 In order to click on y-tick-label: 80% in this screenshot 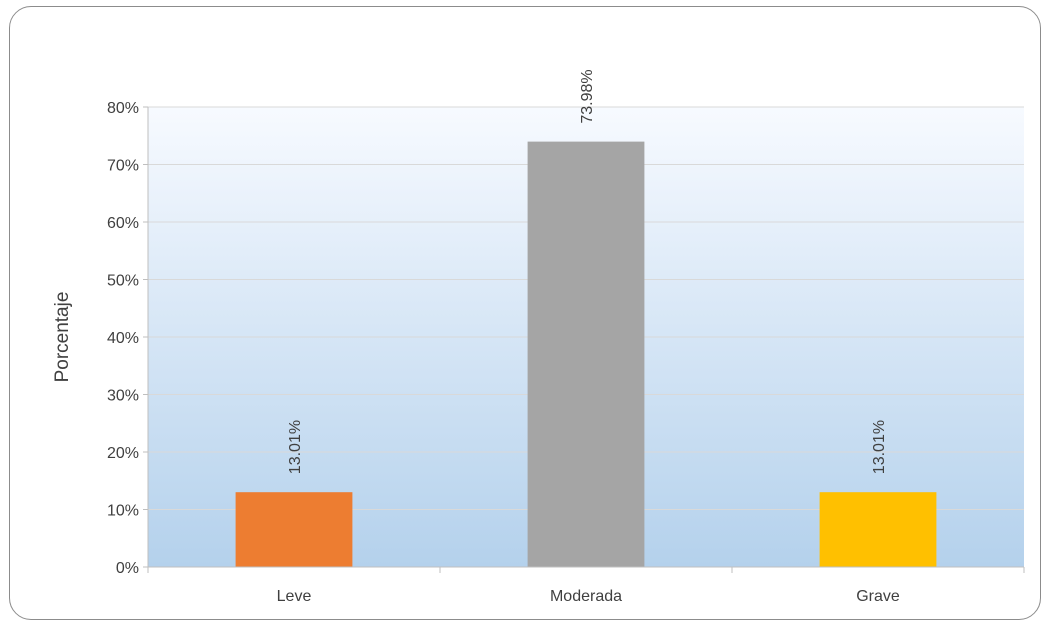, I will do `click(123, 108)`.